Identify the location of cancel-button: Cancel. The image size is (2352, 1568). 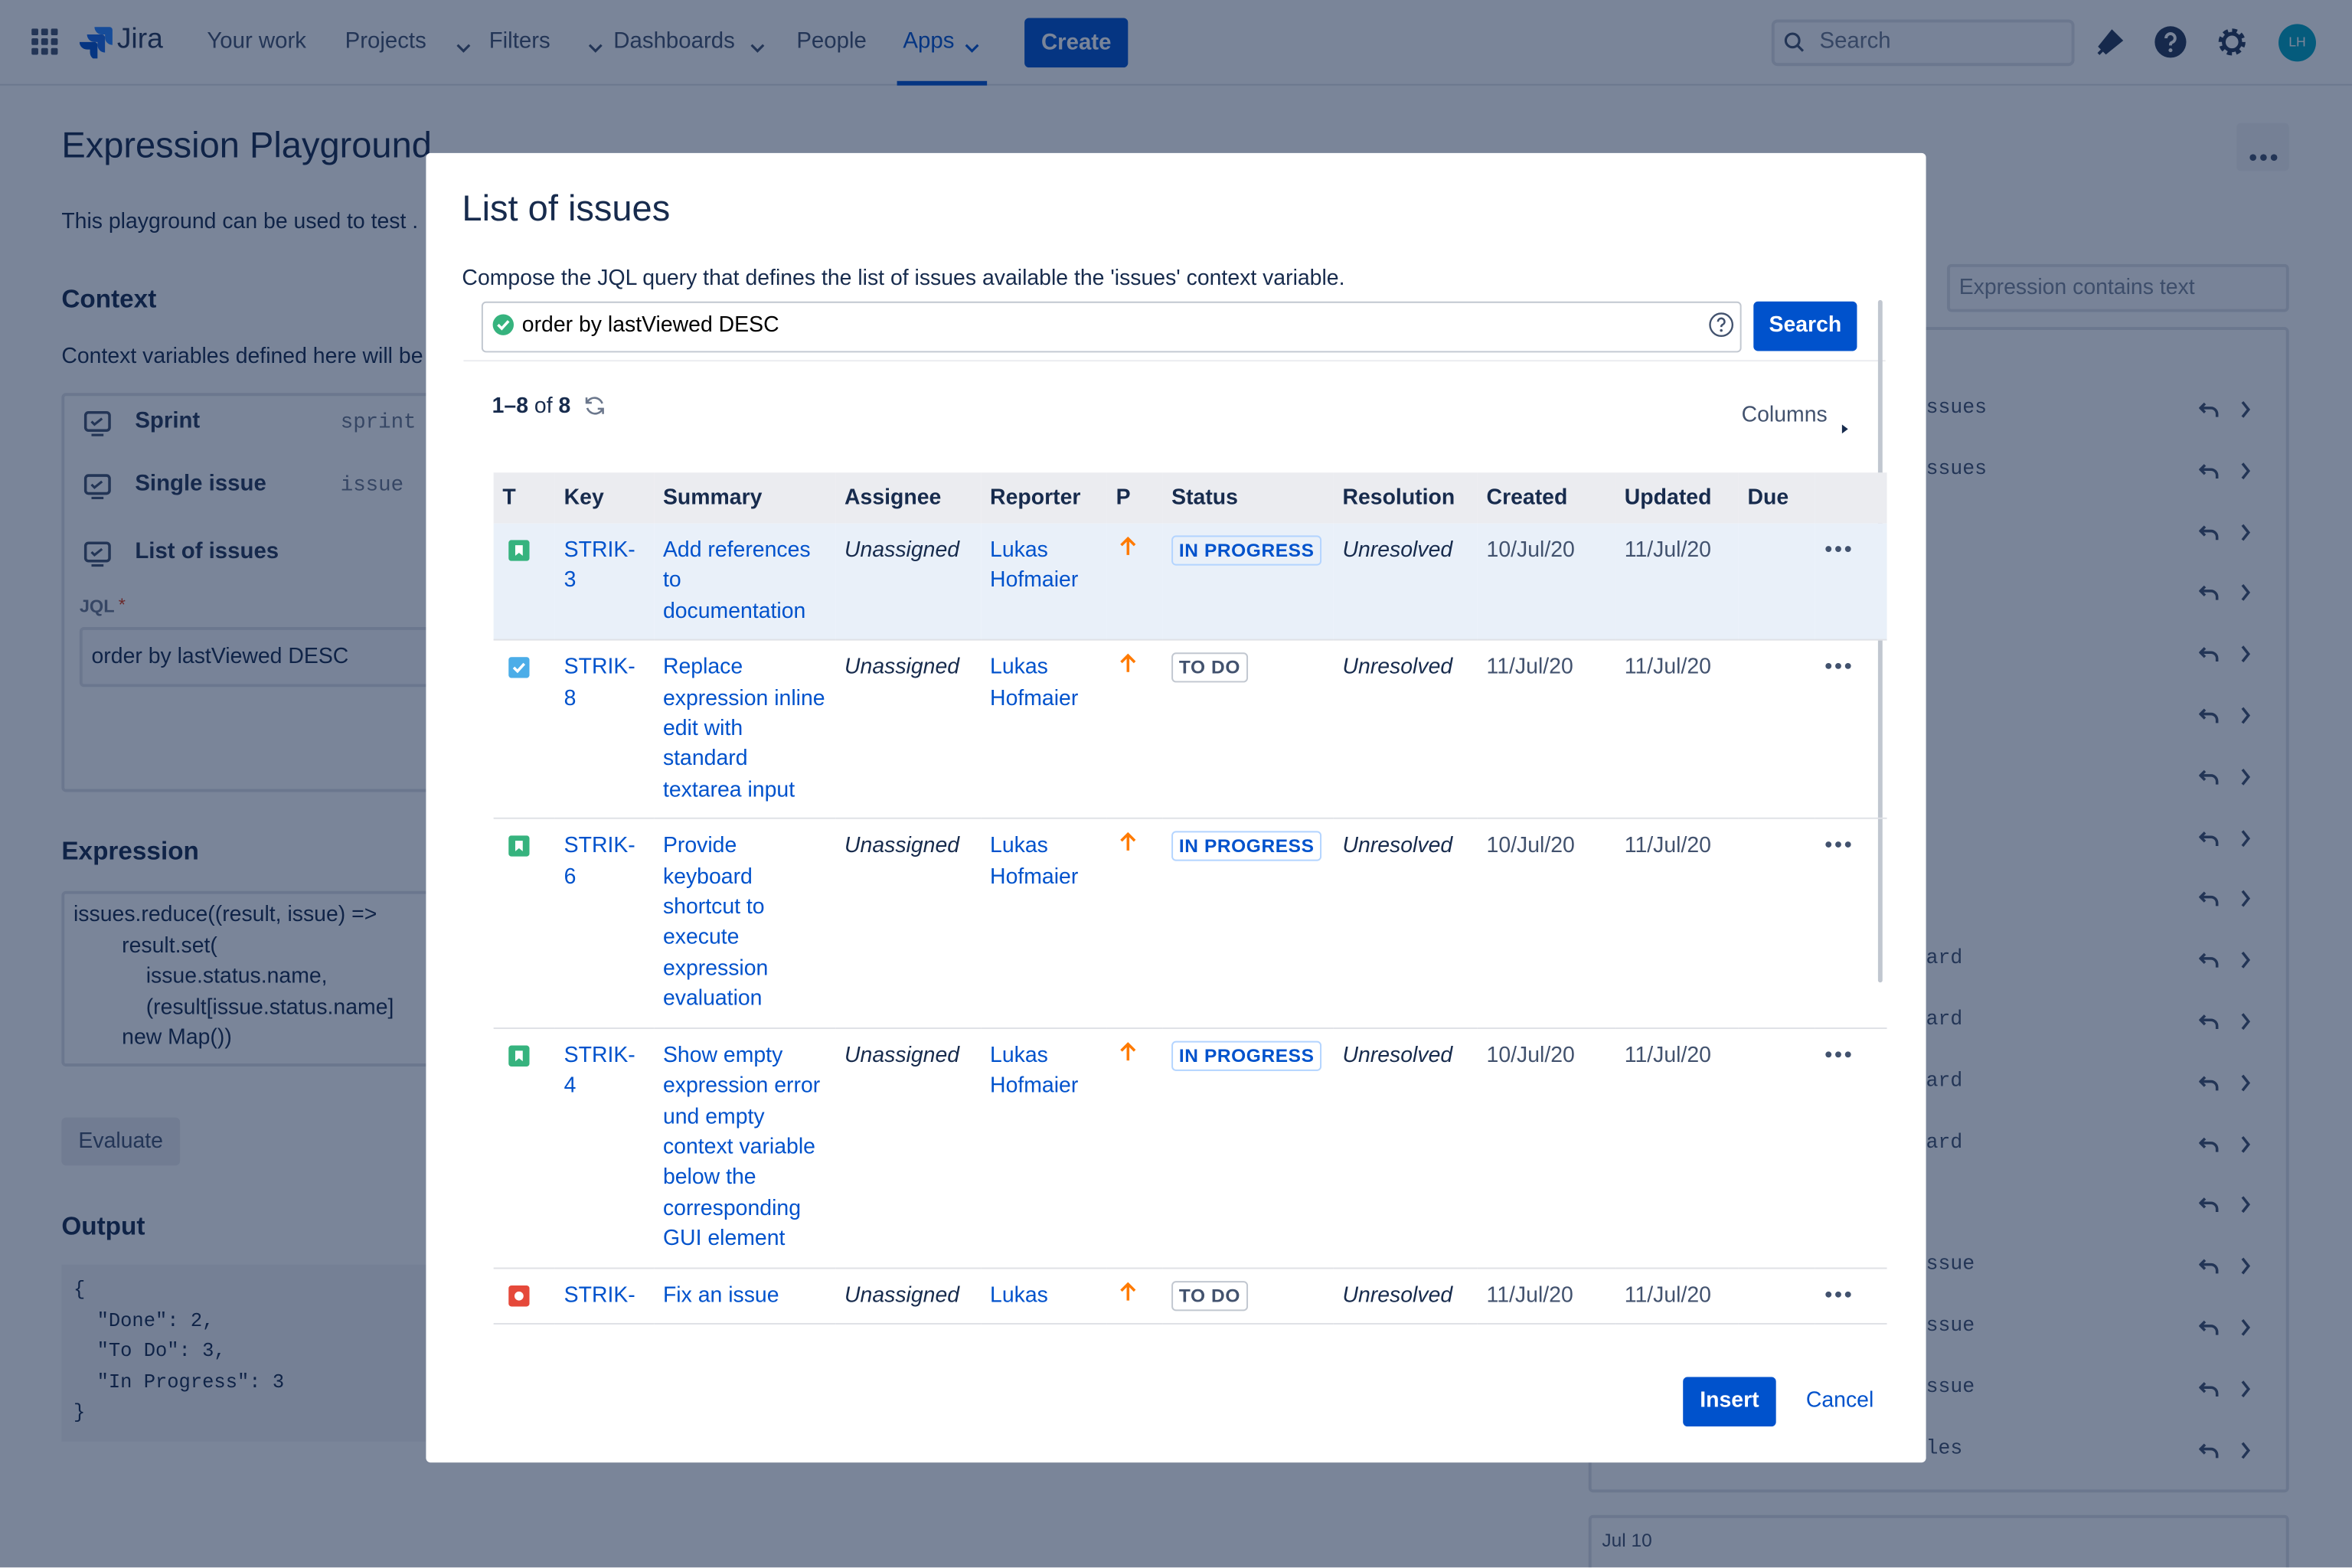
(1839, 1401).